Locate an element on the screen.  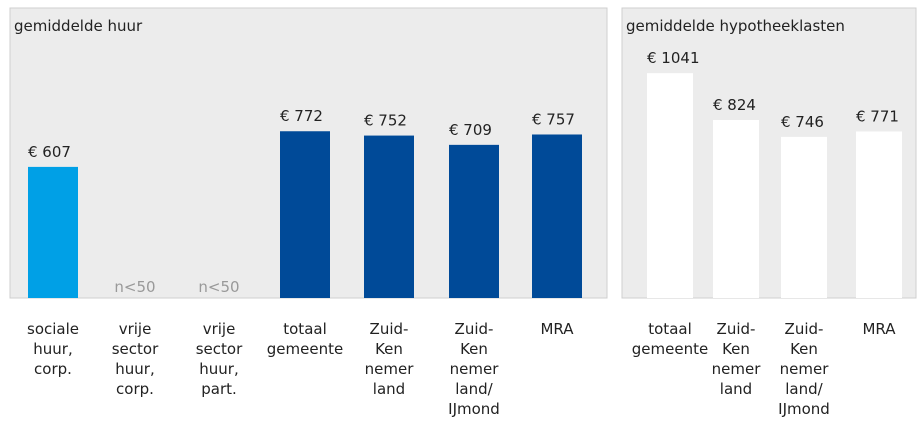
chart-title: gemiddelde hypotheeklasten is located at coordinates (735, 26).